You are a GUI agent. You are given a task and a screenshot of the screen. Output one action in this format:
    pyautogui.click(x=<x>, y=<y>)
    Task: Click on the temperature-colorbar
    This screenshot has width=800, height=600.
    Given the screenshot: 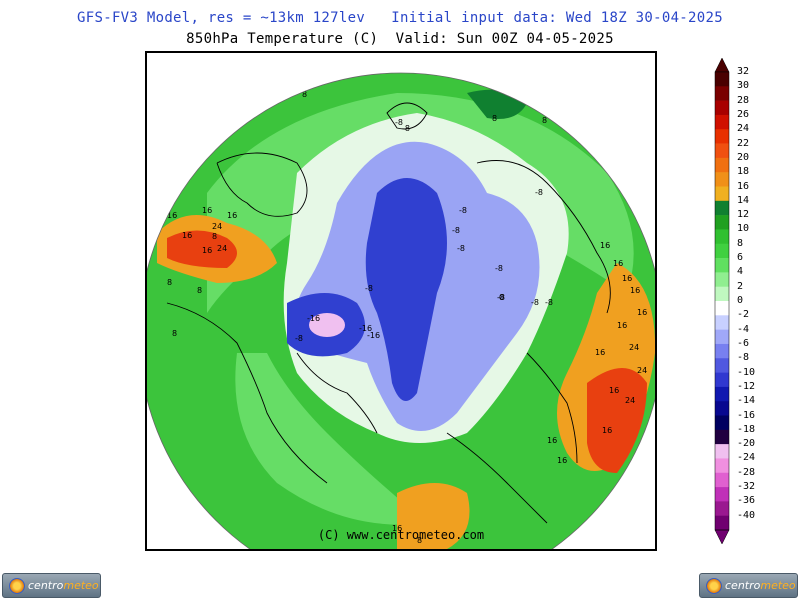 What is the action you would take?
    pyautogui.click(x=722, y=301)
    